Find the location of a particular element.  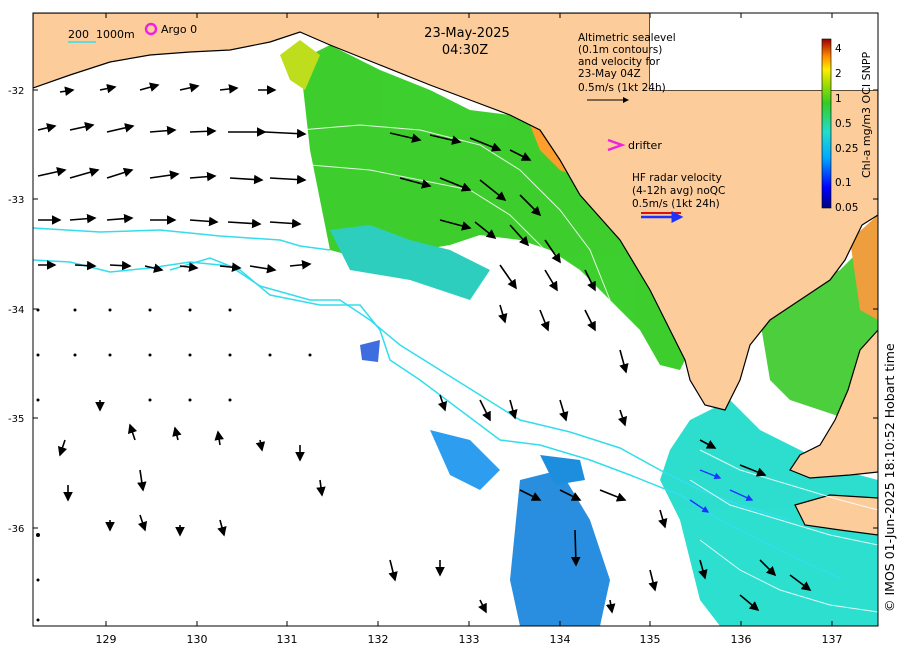

lat-tick-34: -34 is located at coordinates (16, 310).